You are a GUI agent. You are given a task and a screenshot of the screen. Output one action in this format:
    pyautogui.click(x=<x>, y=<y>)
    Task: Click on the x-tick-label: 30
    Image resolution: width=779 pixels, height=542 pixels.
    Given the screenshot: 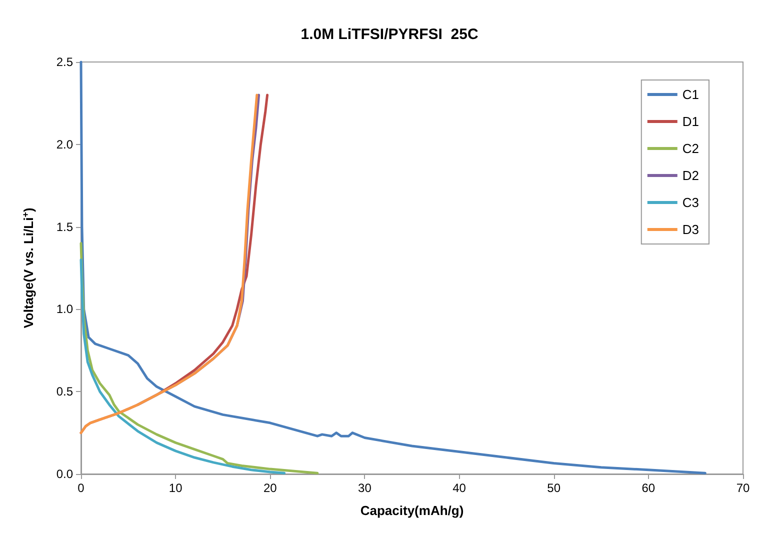 What is the action you would take?
    pyautogui.click(x=365, y=488)
    